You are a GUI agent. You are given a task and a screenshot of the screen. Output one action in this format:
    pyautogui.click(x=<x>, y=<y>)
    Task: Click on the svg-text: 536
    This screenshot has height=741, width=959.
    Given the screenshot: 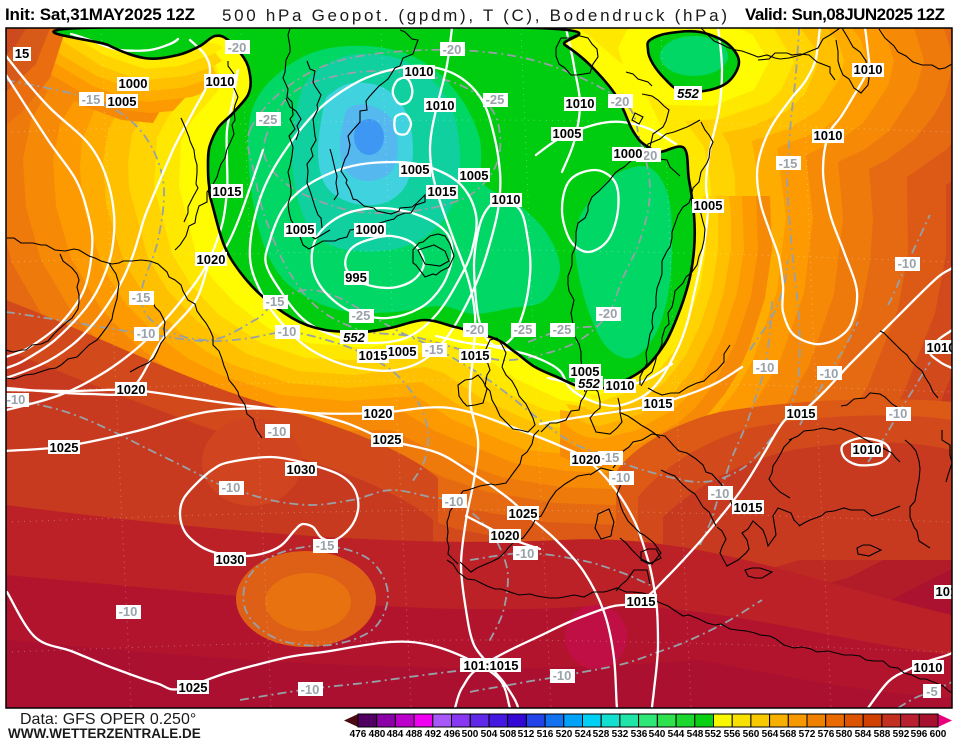 What is the action you would take?
    pyautogui.click(x=639, y=734)
    